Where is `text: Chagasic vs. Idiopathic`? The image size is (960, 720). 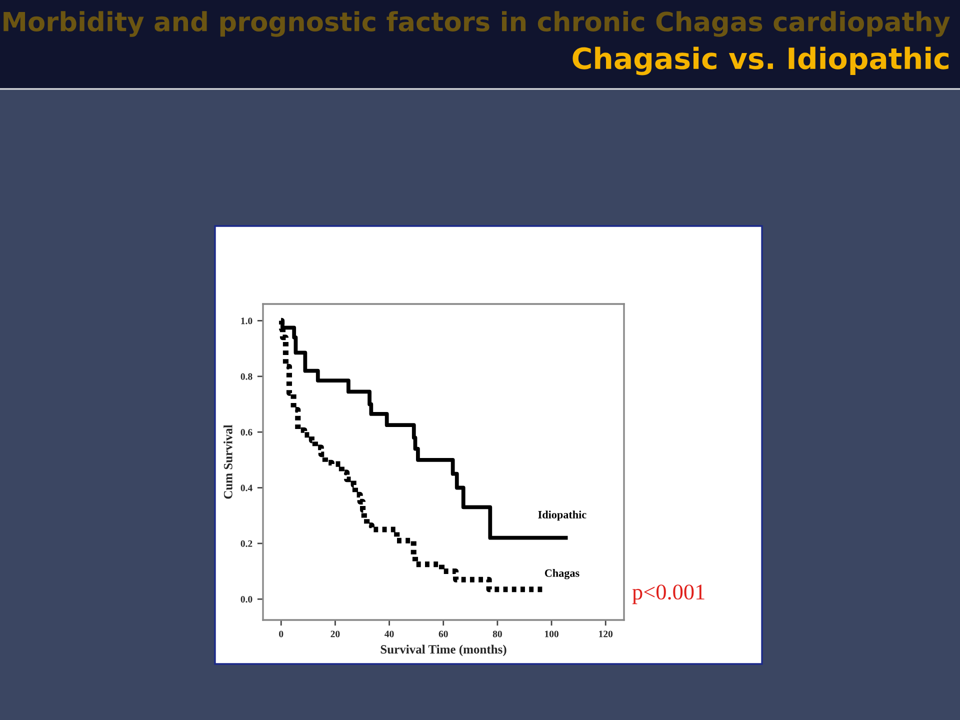
text: Chagasic vs. Idiopathic is located at coordinates (760, 61).